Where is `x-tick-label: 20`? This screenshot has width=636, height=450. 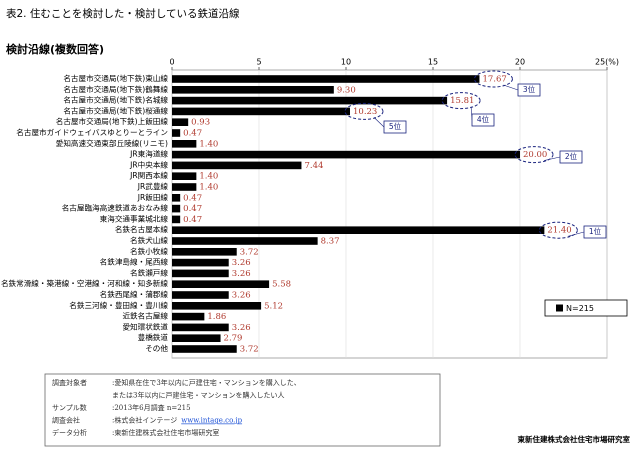 x-tick-label: 20 is located at coordinates (520, 62).